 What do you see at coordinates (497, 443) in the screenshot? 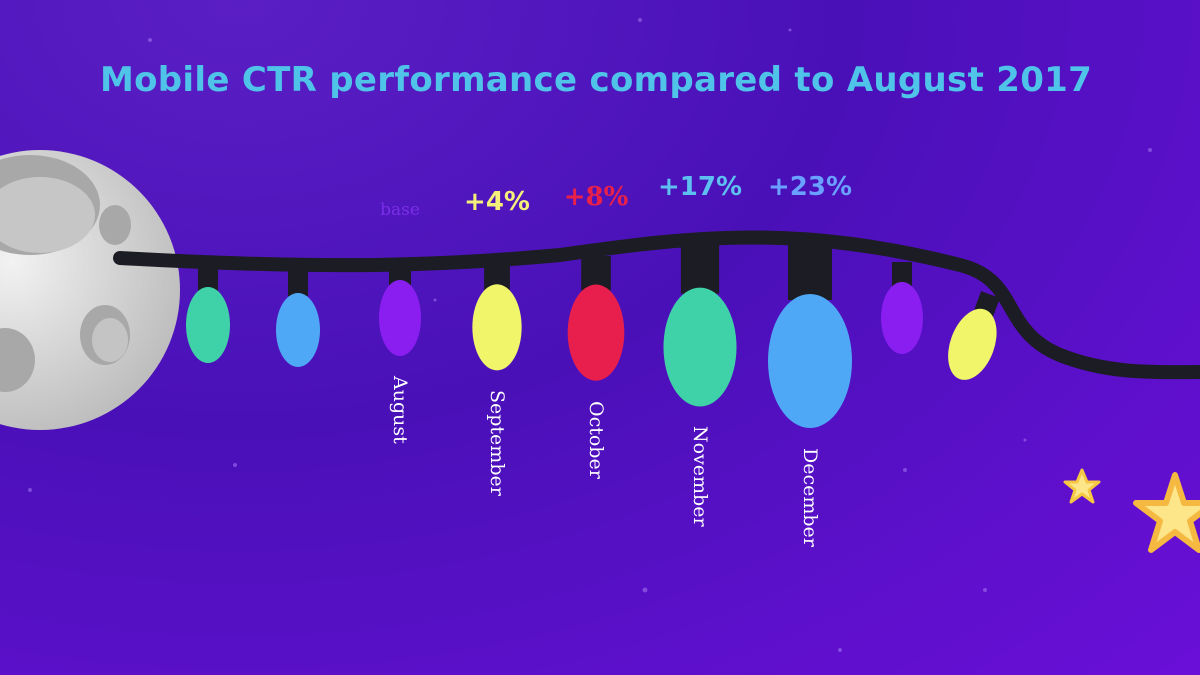
I see `category-label: September` at bounding box center [497, 443].